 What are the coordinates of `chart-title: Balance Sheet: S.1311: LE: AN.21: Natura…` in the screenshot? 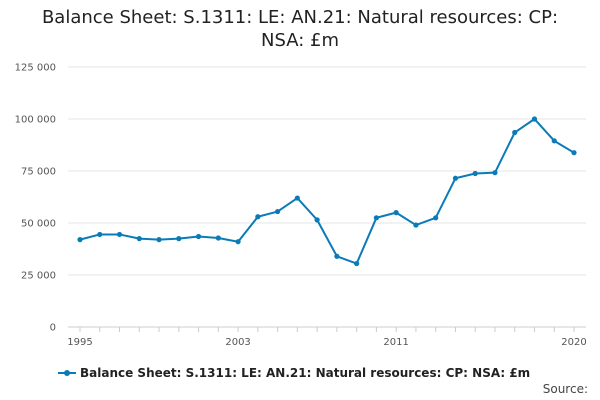 It's located at (300, 29).